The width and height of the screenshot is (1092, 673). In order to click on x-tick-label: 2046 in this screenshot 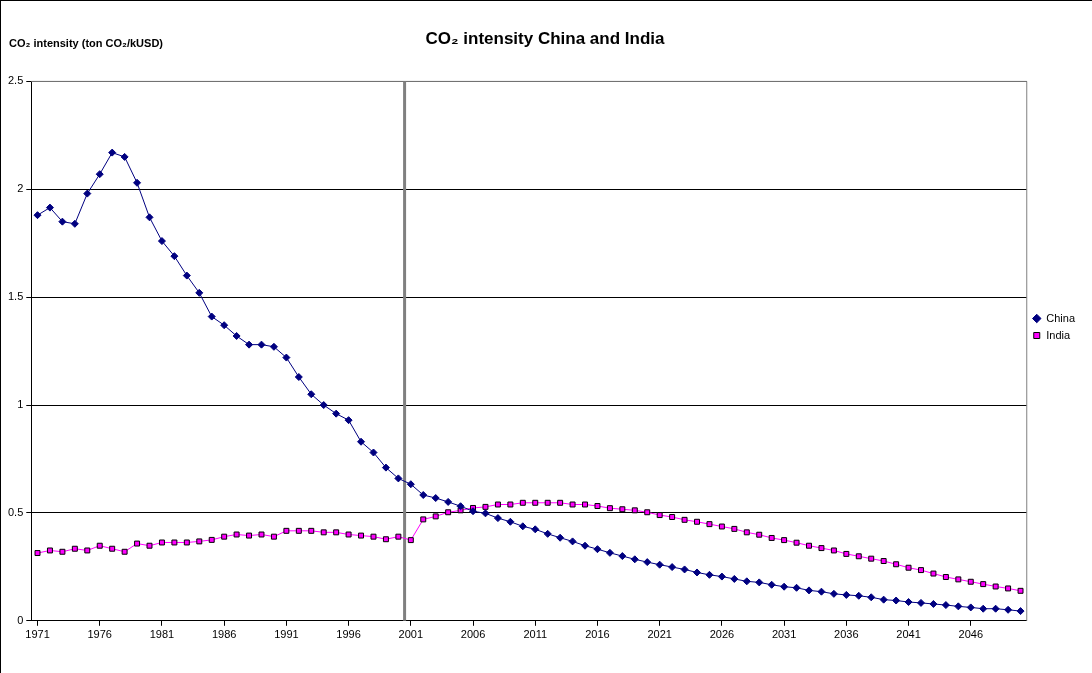, I will do `click(971, 634)`.